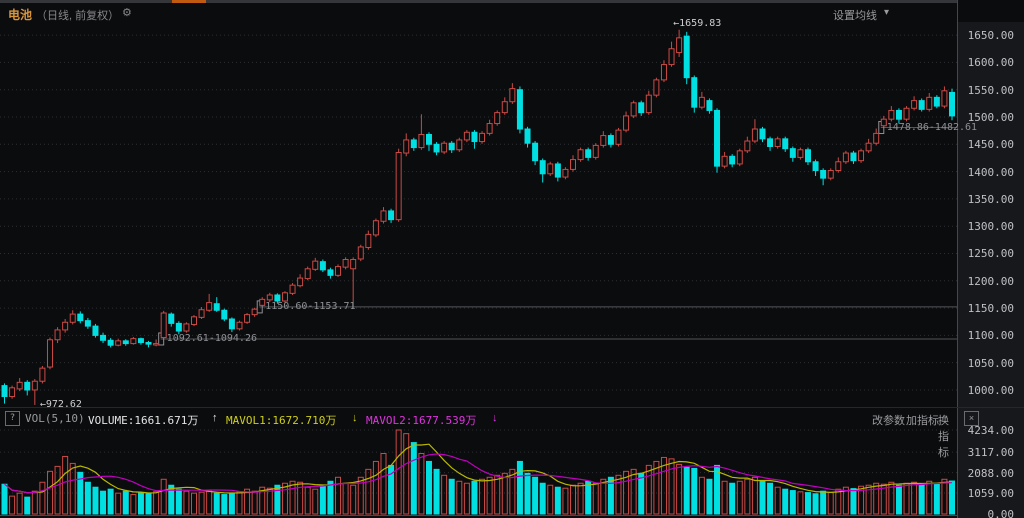  I want to click on price-axis-panel, so click(991, 270).